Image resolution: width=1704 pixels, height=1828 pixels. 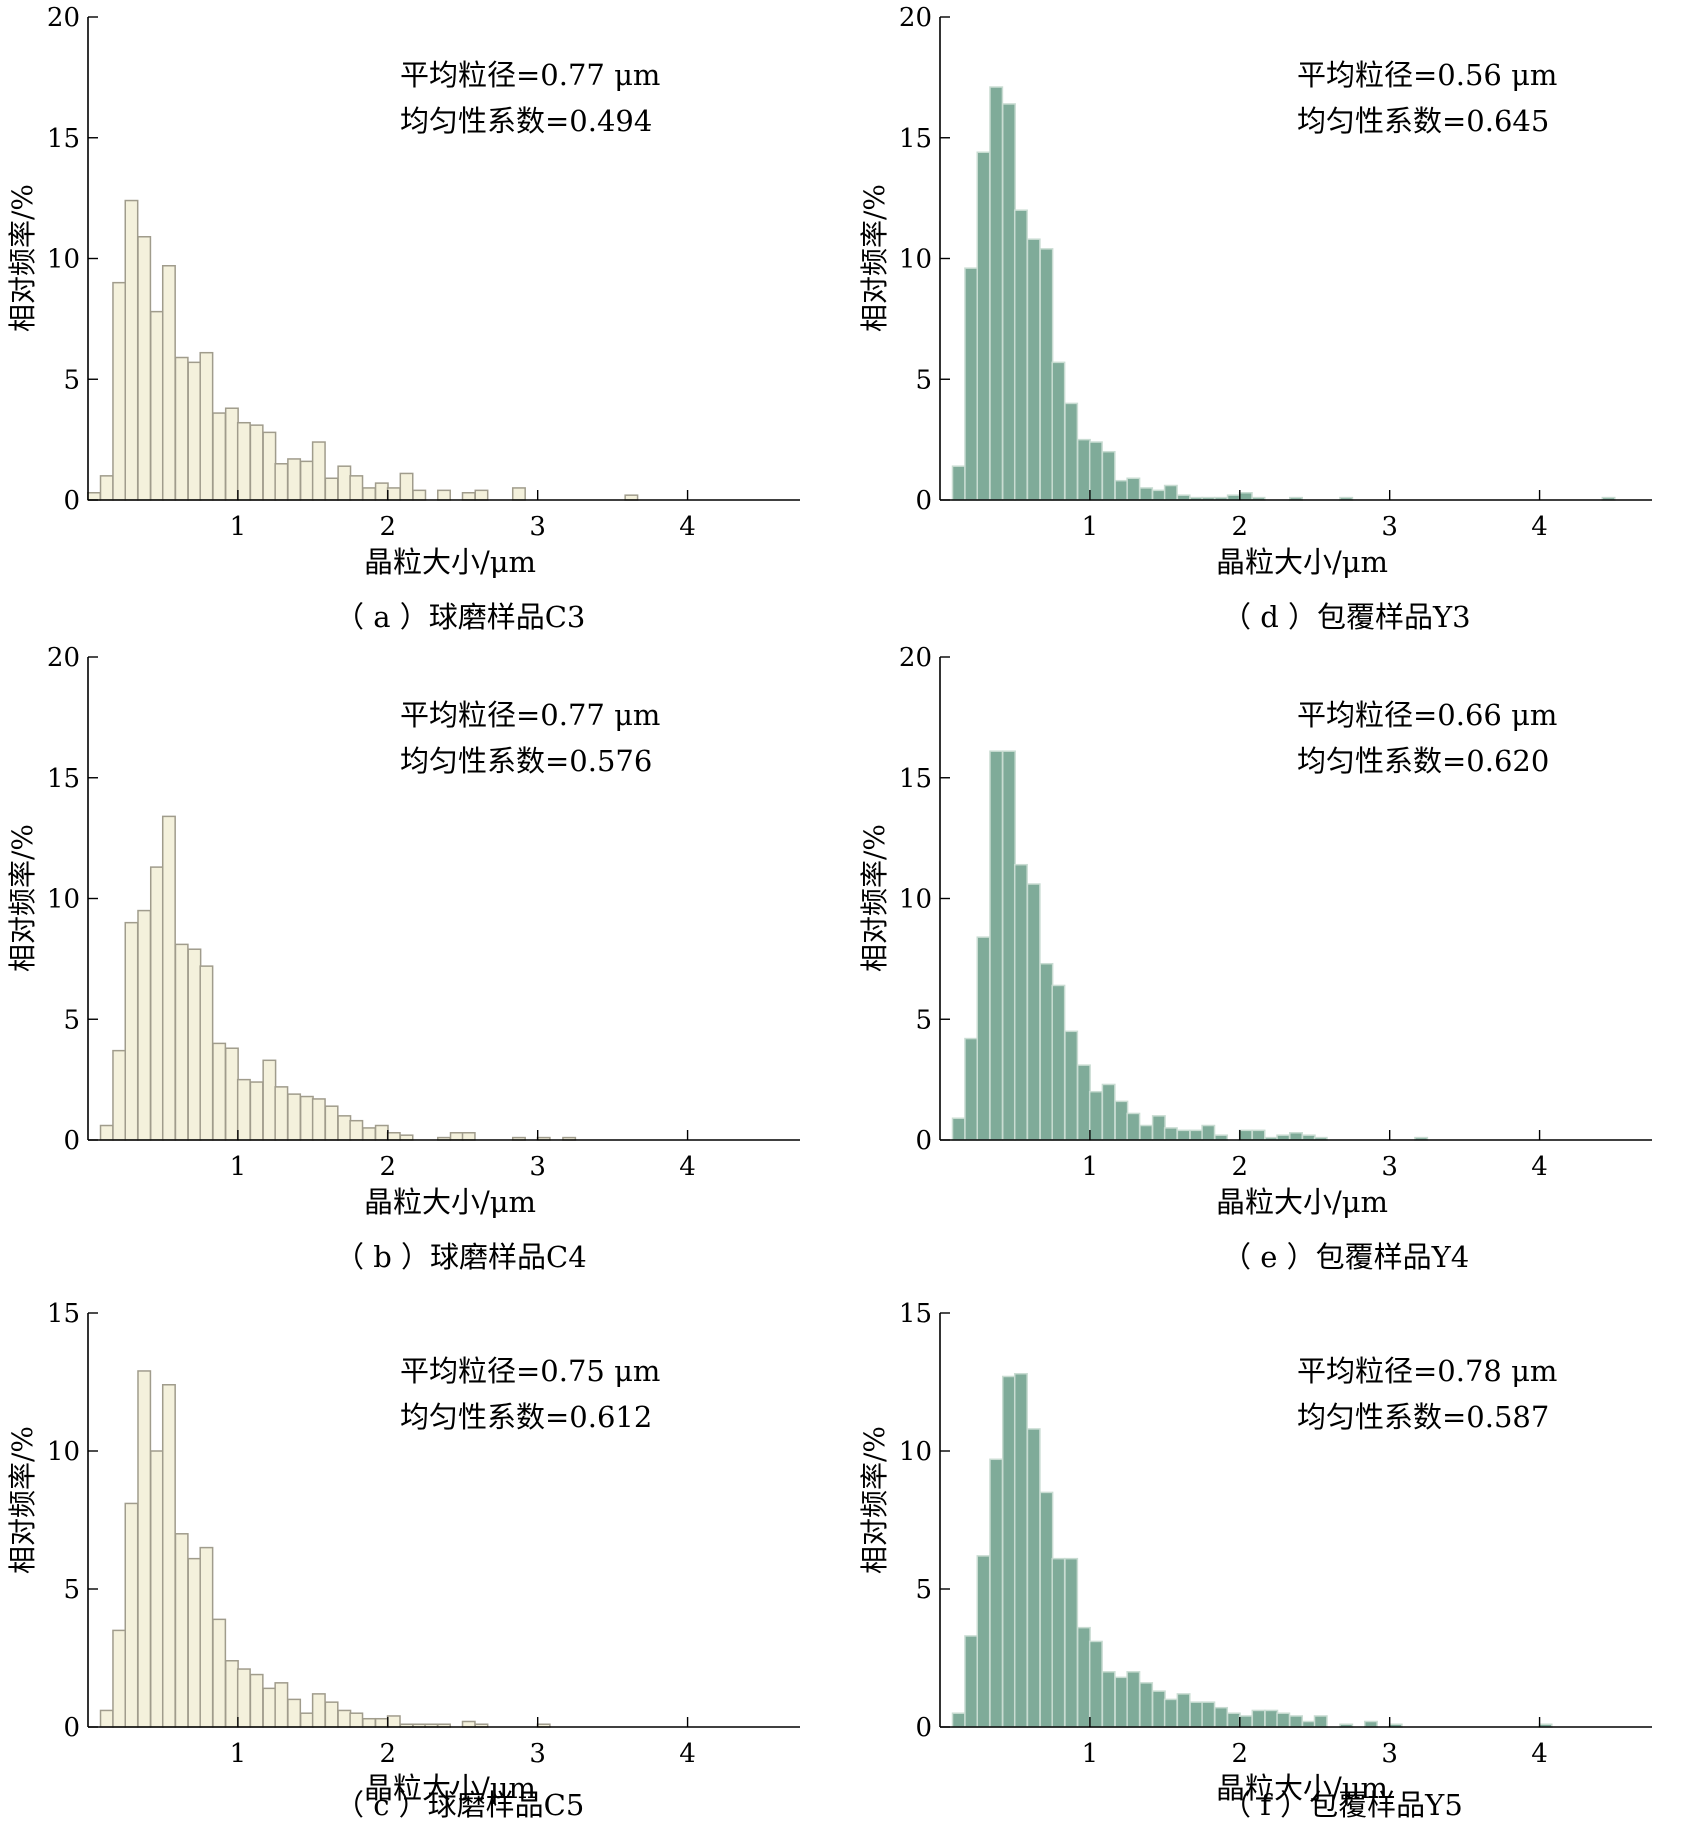 I want to click on uniformity-coefficient-annotation: 均匀性系数=0.612, so click(x=526, y=1417).